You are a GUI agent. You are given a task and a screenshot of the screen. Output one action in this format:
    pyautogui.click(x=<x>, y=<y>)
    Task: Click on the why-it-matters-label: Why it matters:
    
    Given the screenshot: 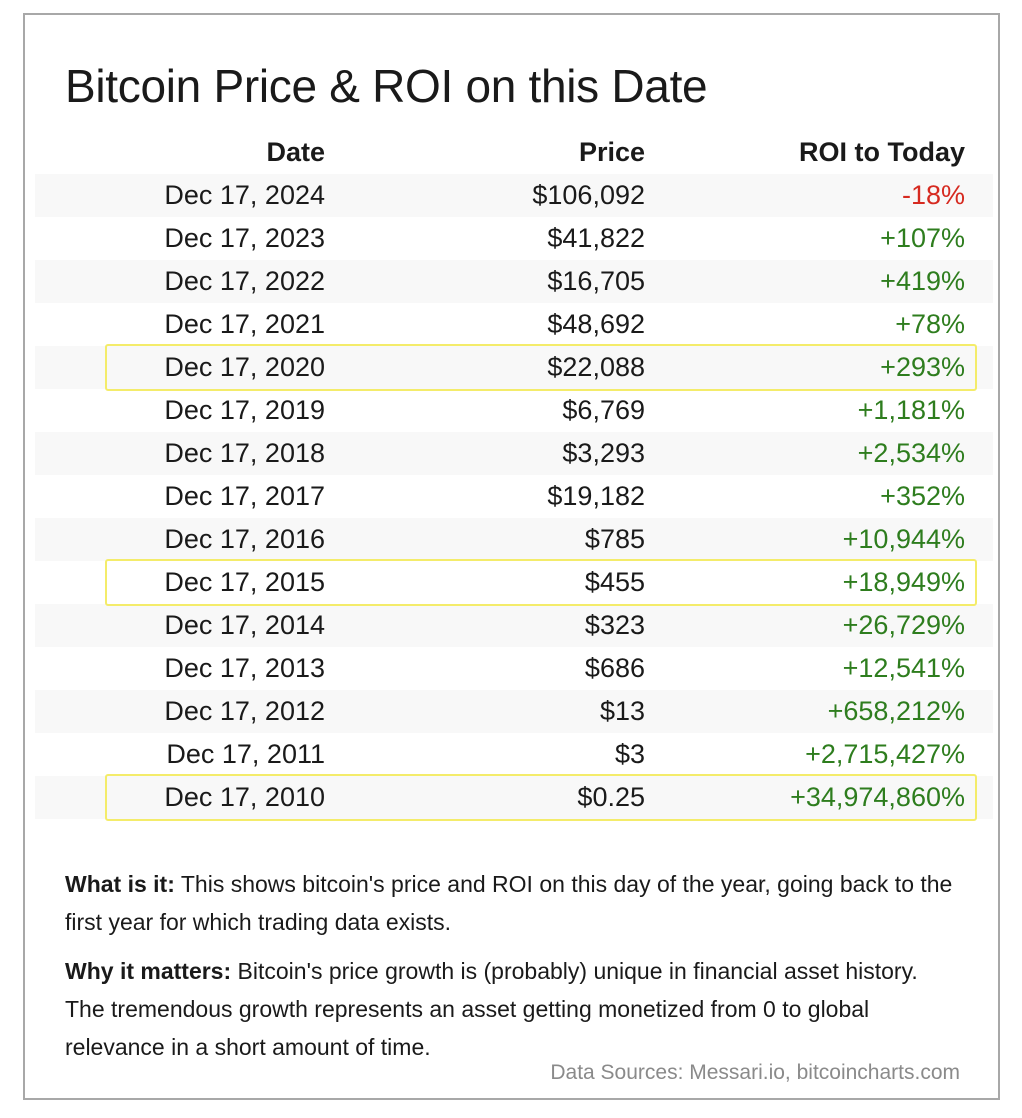 What is the action you would take?
    pyautogui.click(x=148, y=971)
    